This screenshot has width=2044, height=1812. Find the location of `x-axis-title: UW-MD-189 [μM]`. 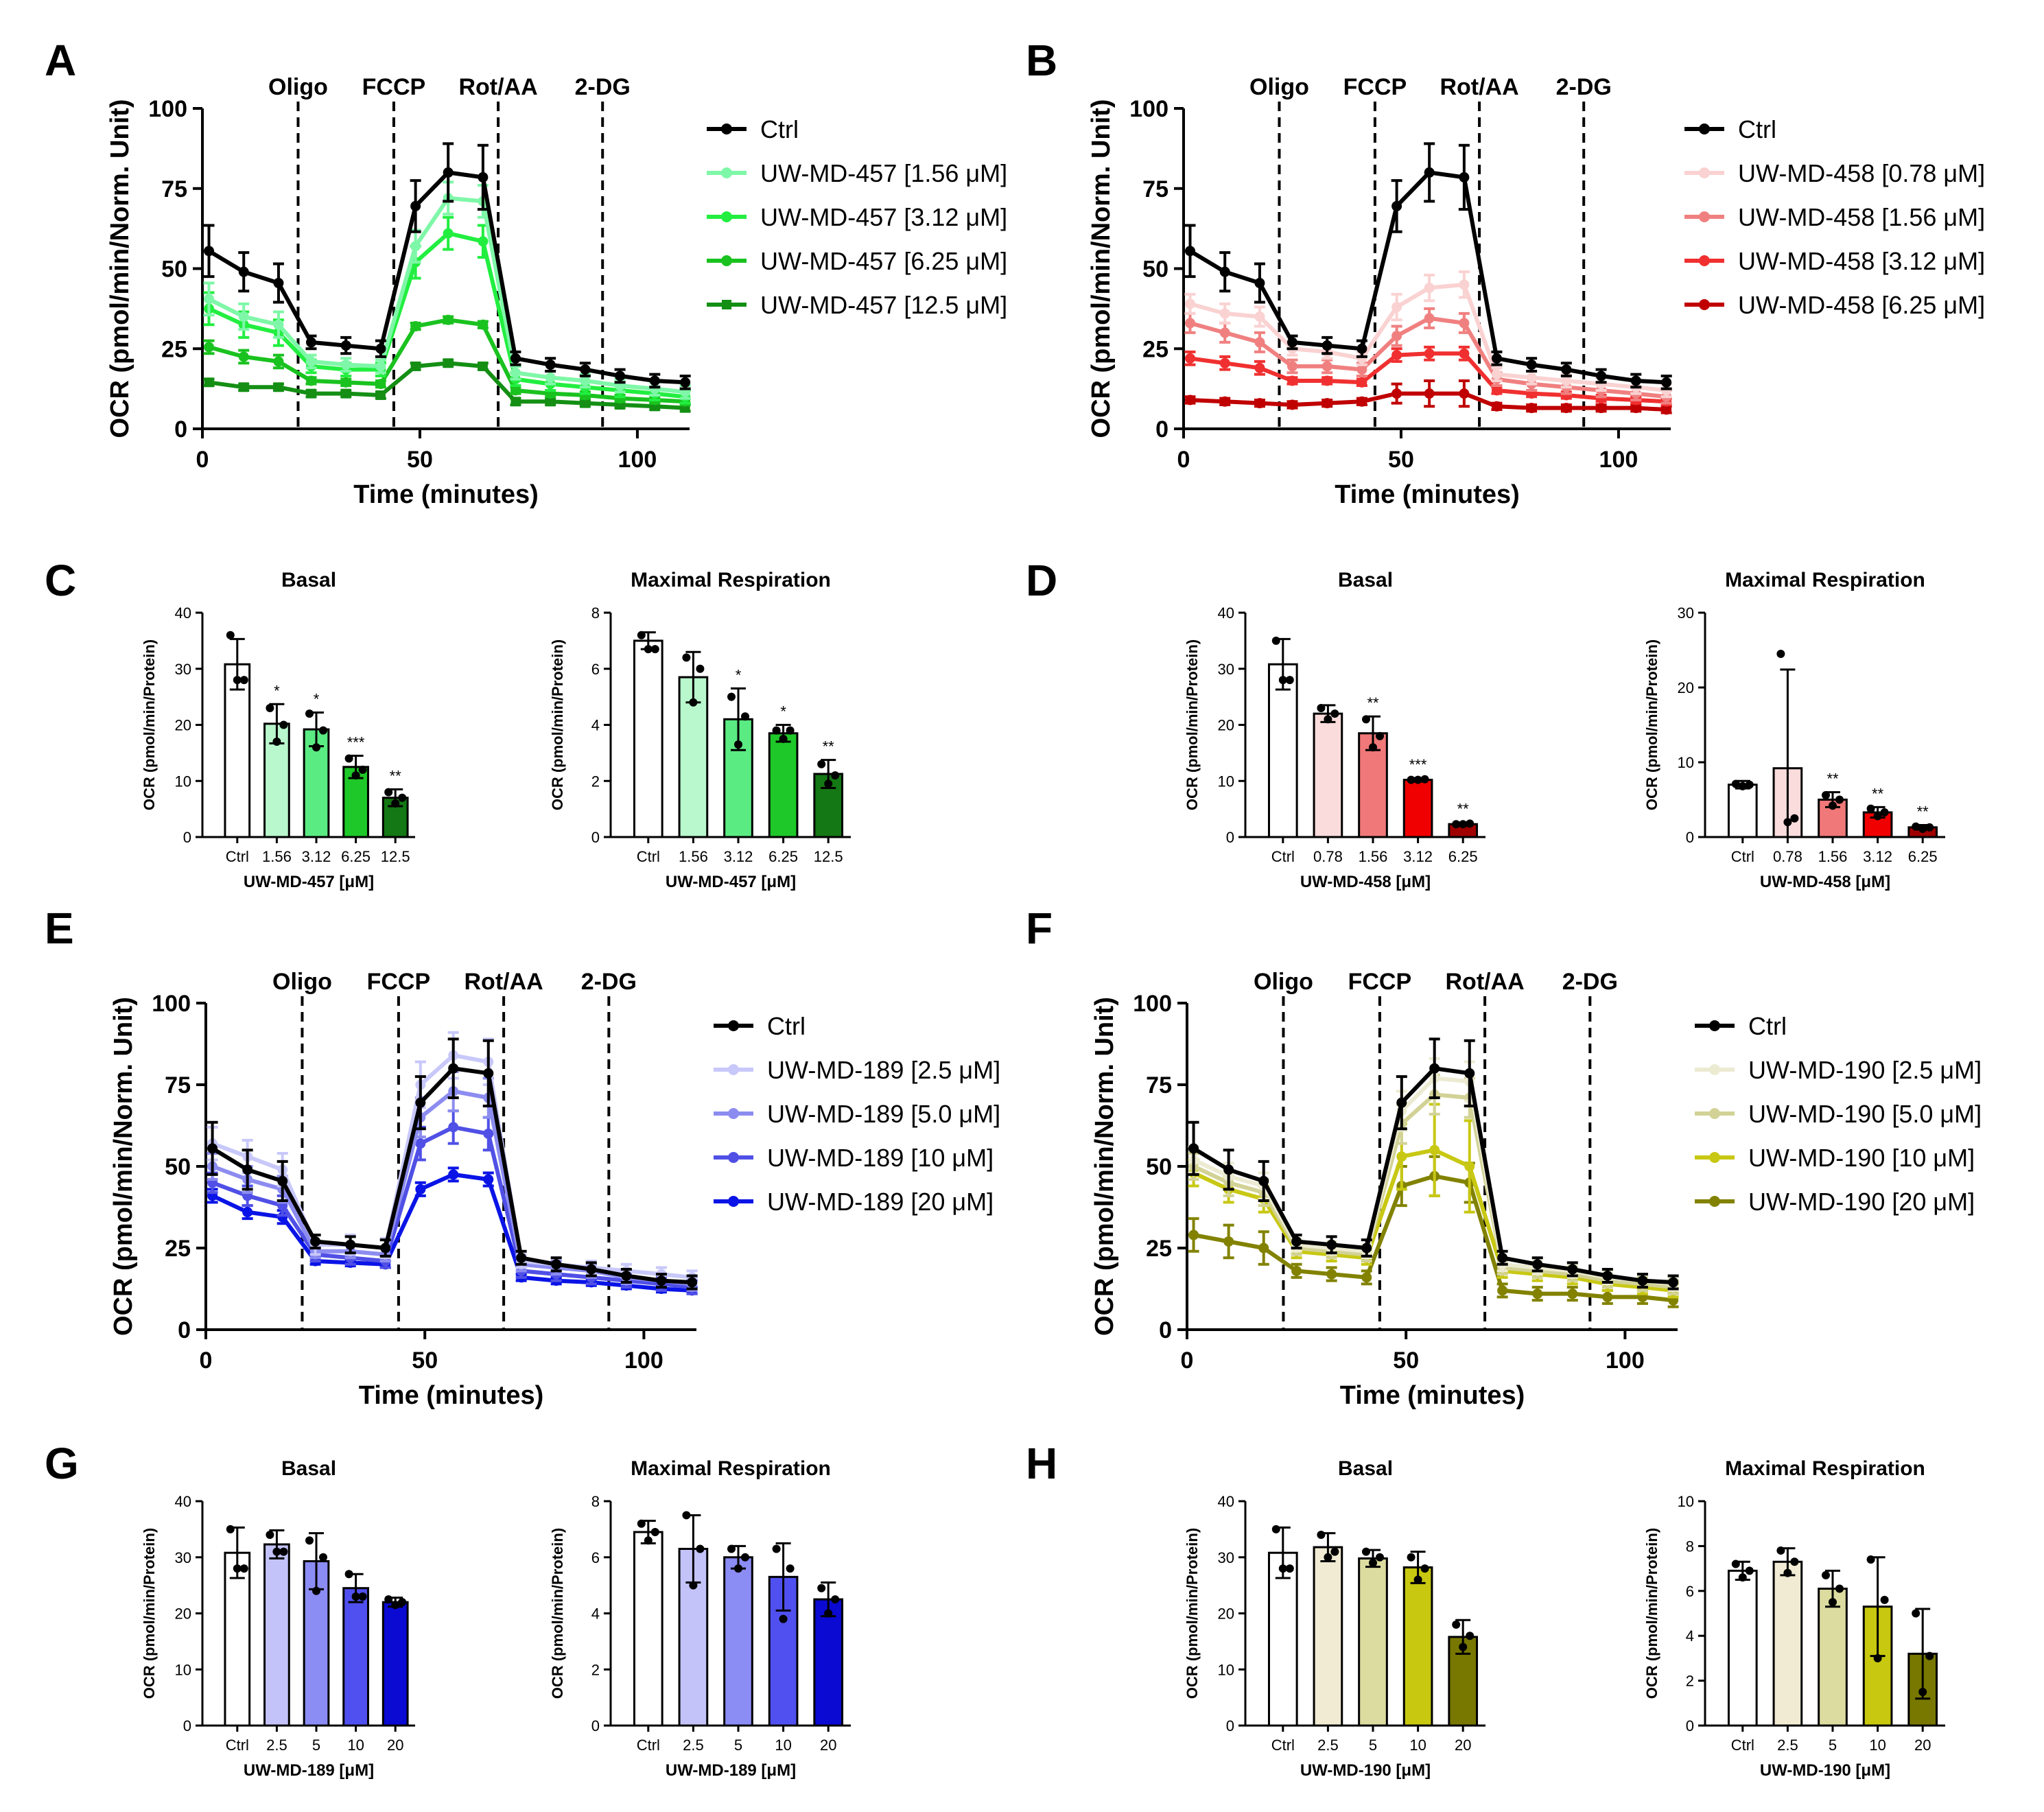

x-axis-title: UW-MD-189 [μM] is located at coordinates (731, 1770).